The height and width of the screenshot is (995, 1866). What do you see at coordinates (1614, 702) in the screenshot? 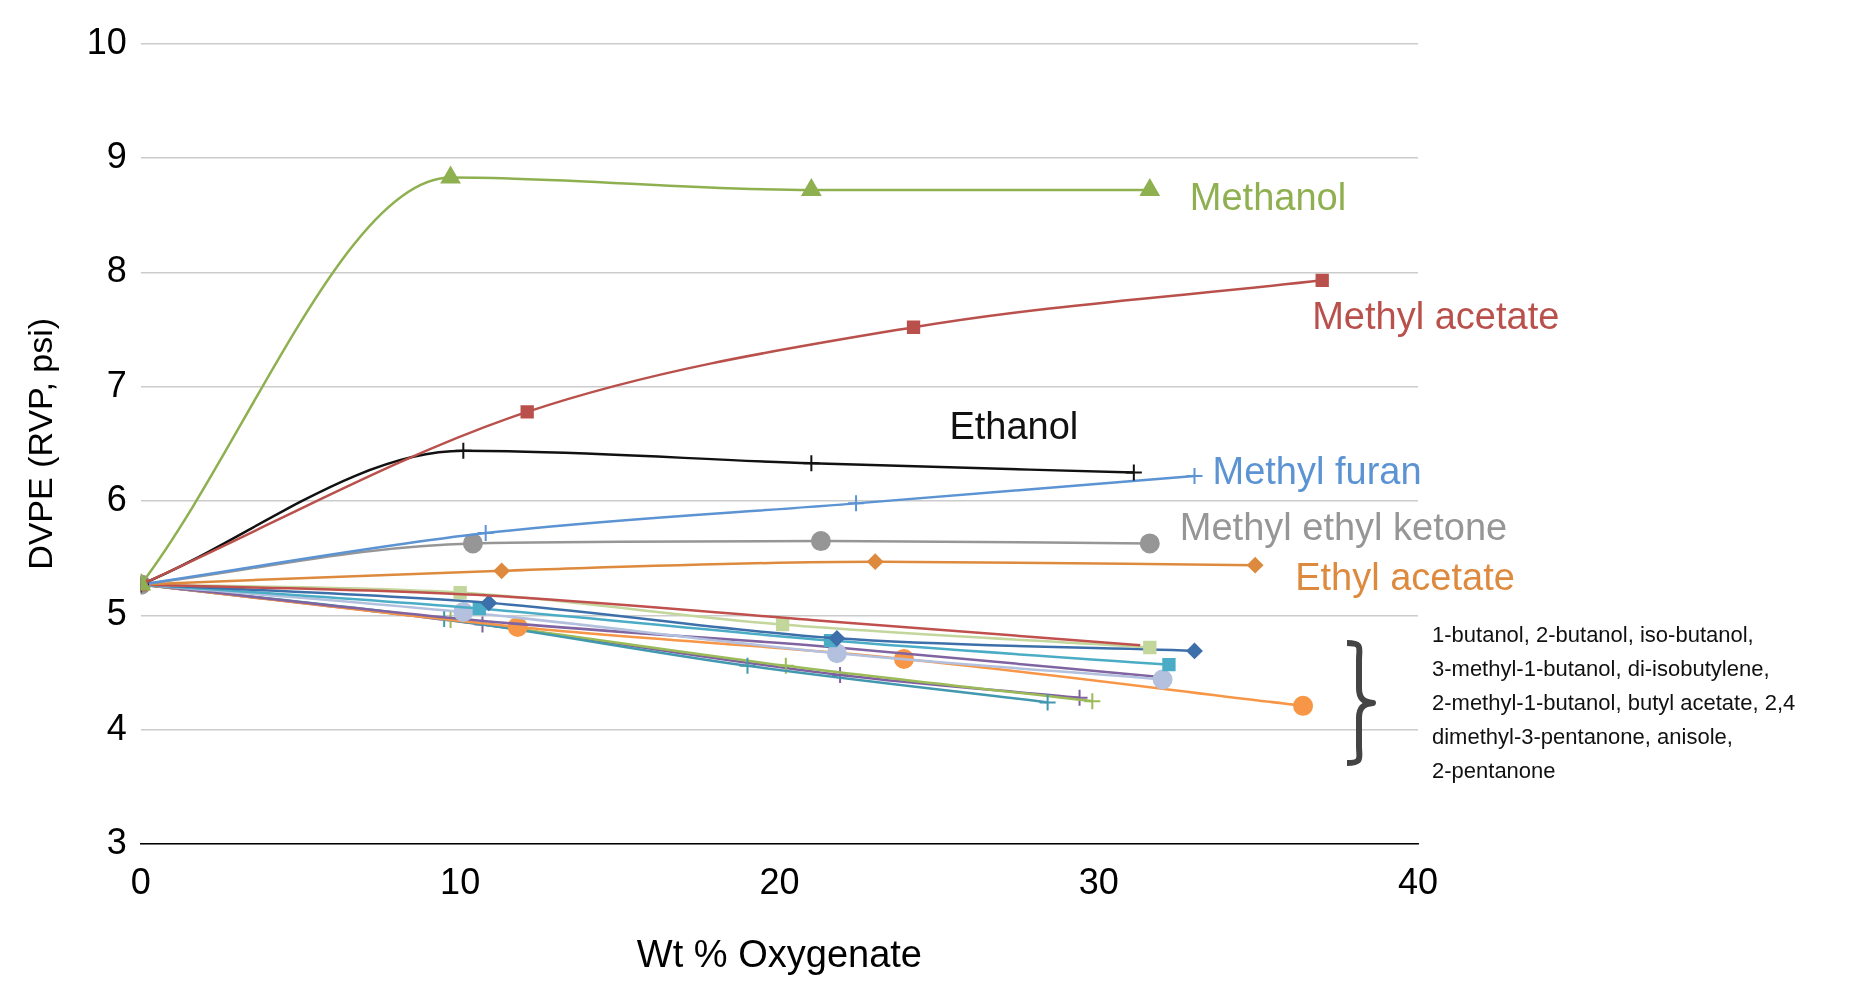
I see `text: 1-butanol, 2-butanol, iso-butanol, 3-methyl-1-butanol, di-isobutylene, 2-methyl-1-butanol, butyl acetate, 2,4 dimethyl-3-pentanone, anisole, 2-pentanone` at bounding box center [1614, 702].